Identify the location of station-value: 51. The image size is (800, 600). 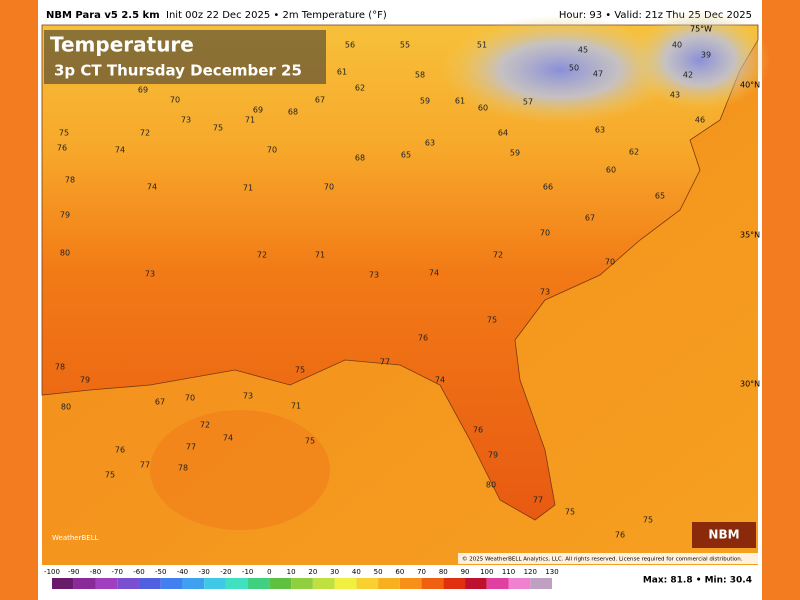
(482, 45).